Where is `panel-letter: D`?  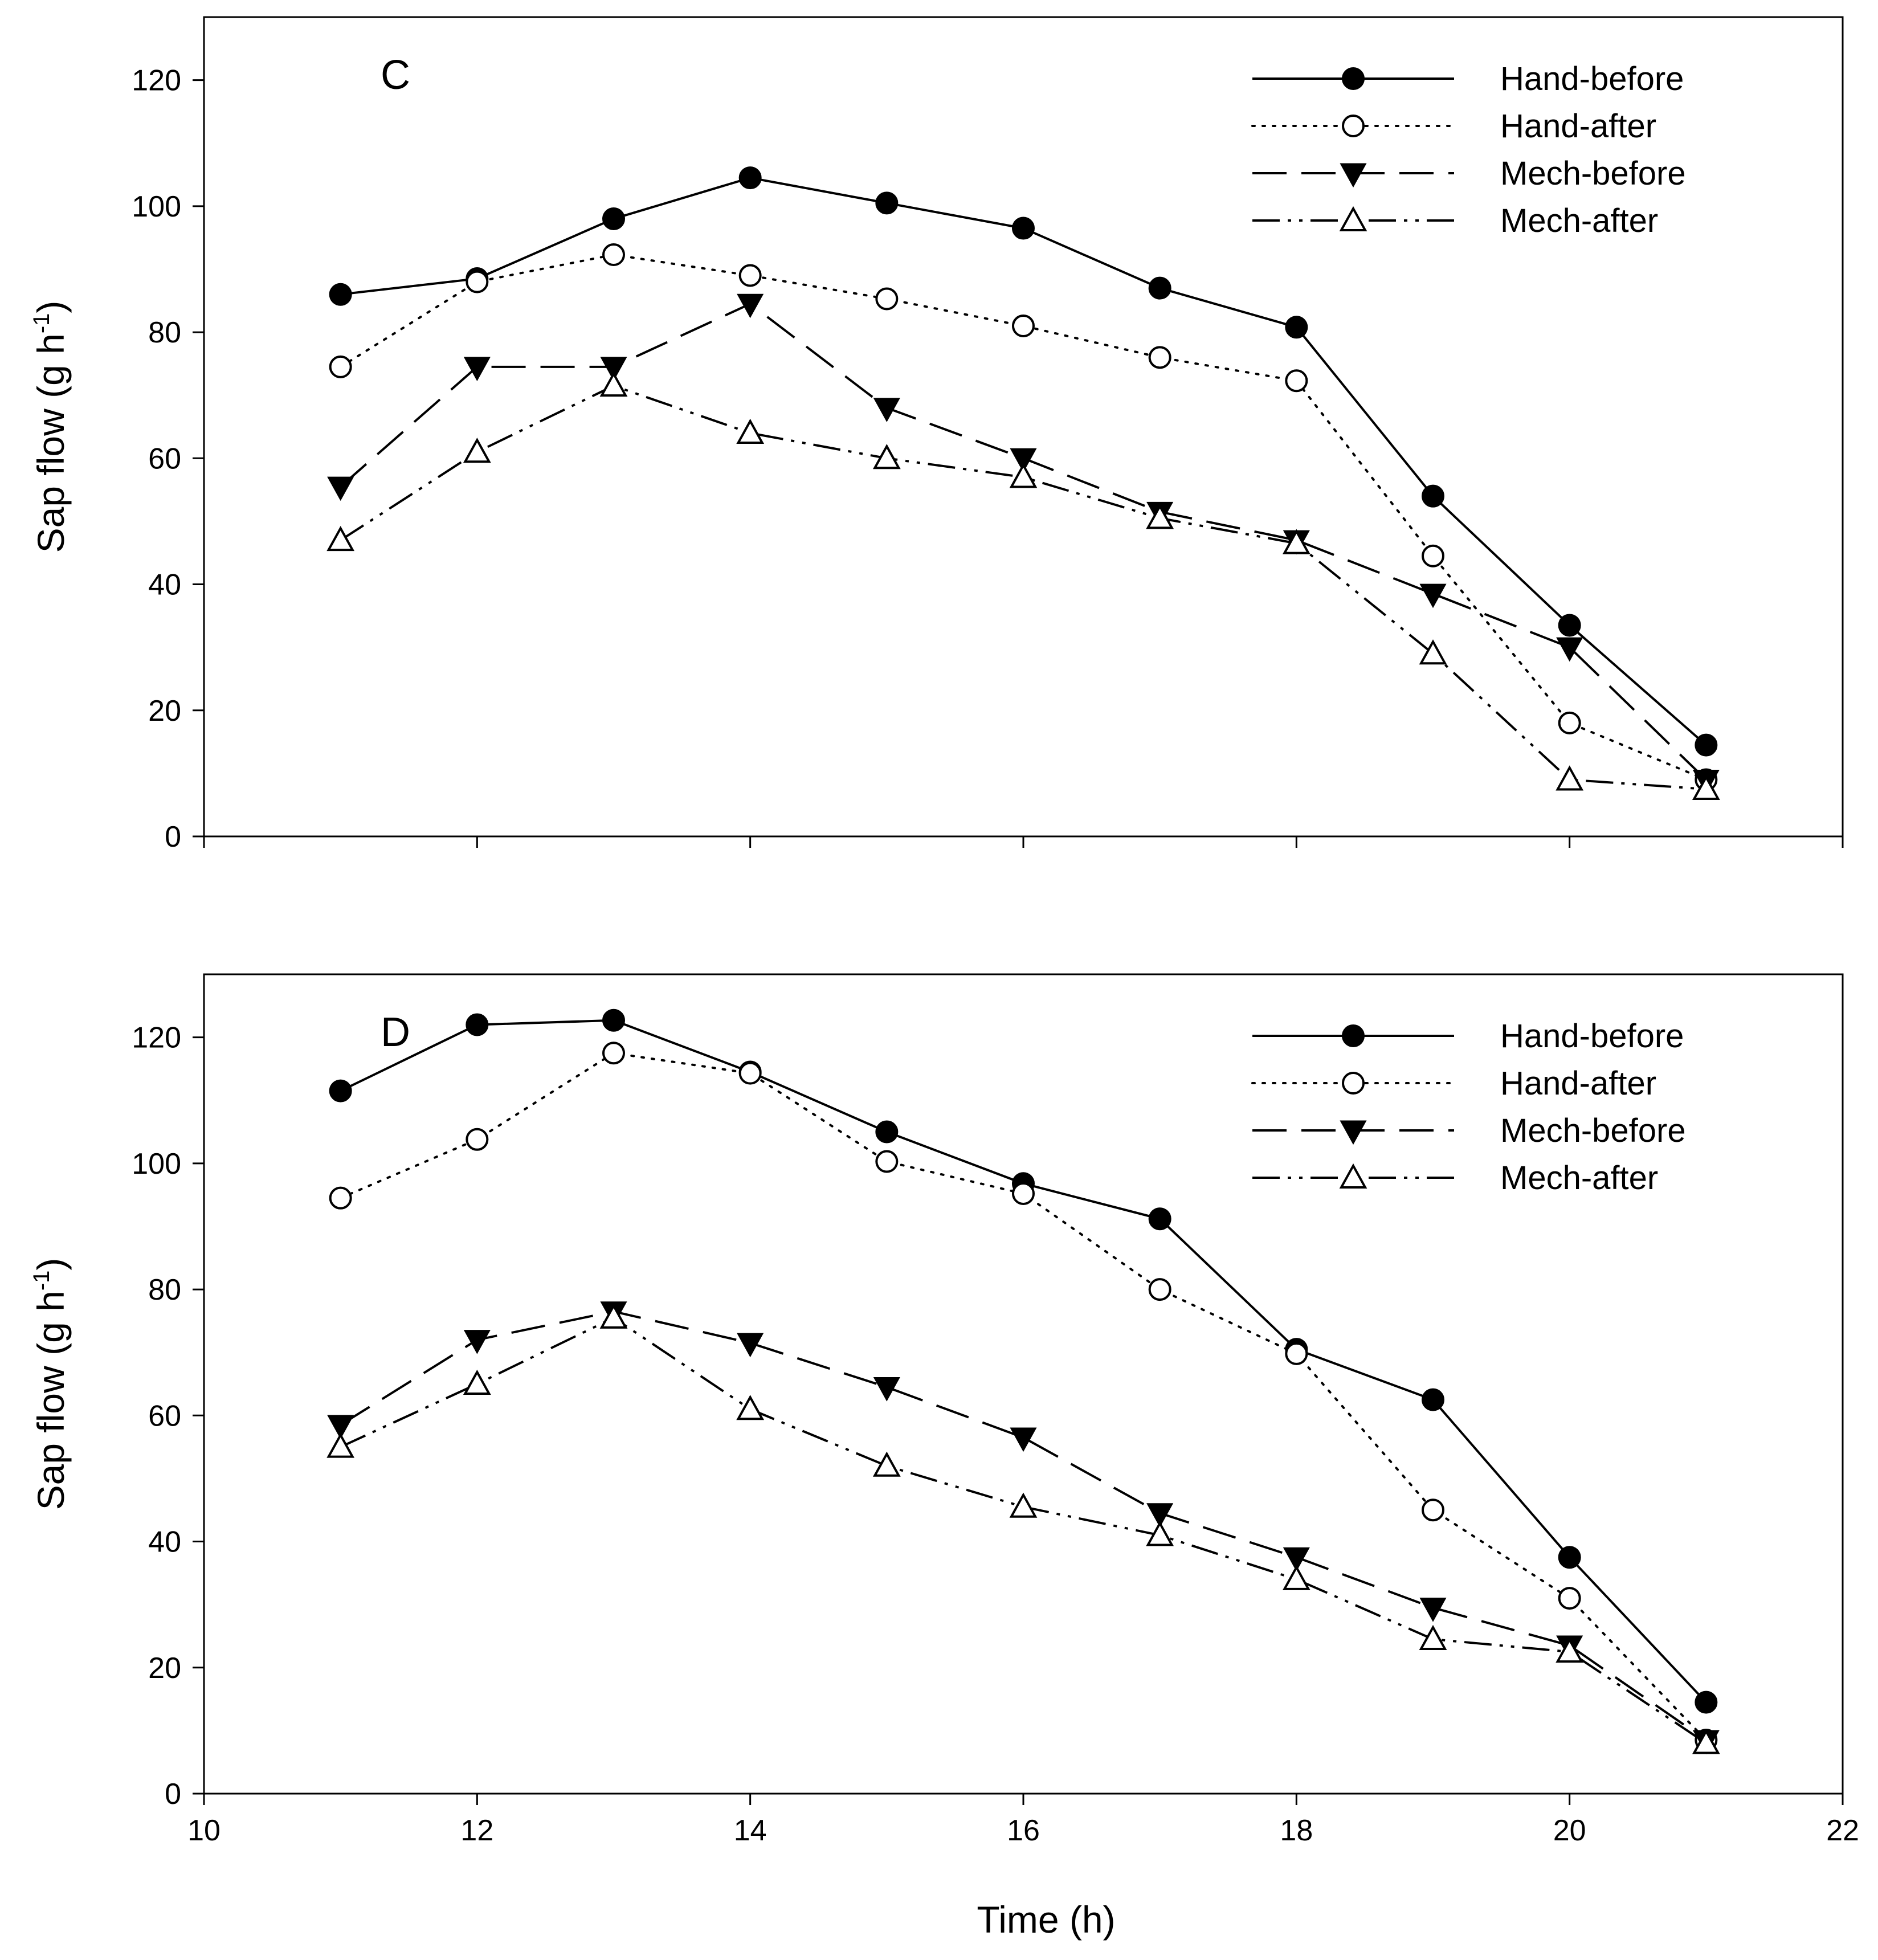
panel-letter: D is located at coordinates (395, 1032).